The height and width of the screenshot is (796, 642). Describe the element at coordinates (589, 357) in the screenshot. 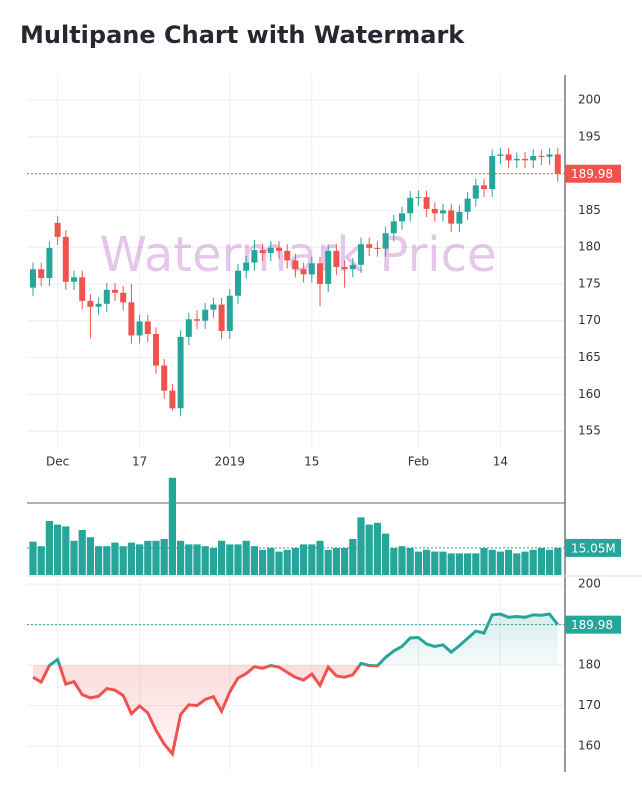

I see `y-tick-label: 165` at that location.